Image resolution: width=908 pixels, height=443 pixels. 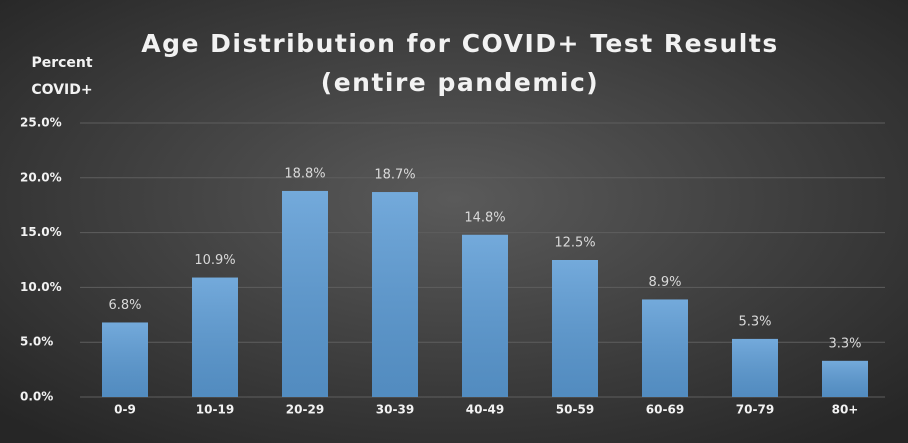 I want to click on chart-title: Age Distribution for COVID+ Test Results, so click(x=459, y=43).